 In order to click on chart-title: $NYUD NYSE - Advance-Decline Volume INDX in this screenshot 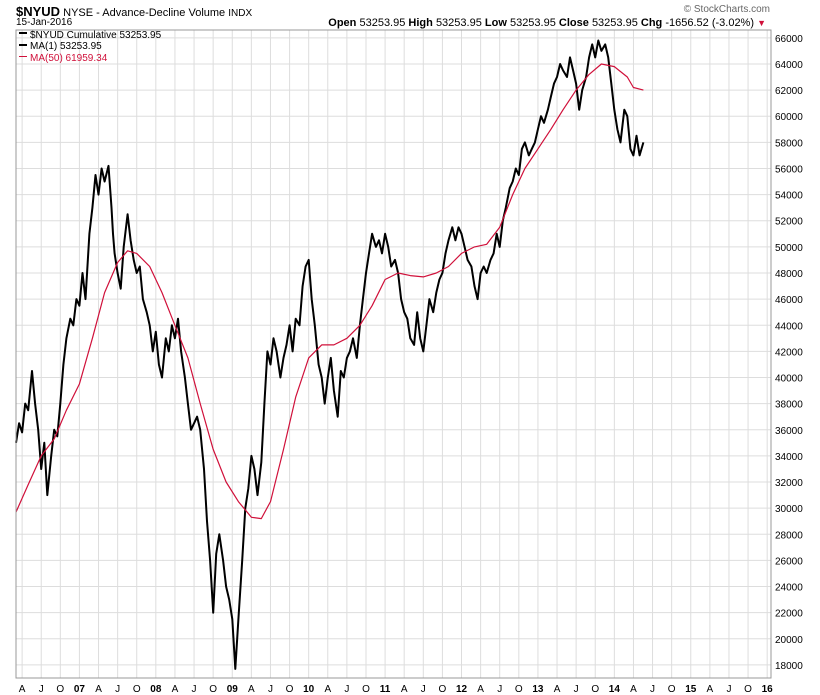, I will do `click(134, 11)`.